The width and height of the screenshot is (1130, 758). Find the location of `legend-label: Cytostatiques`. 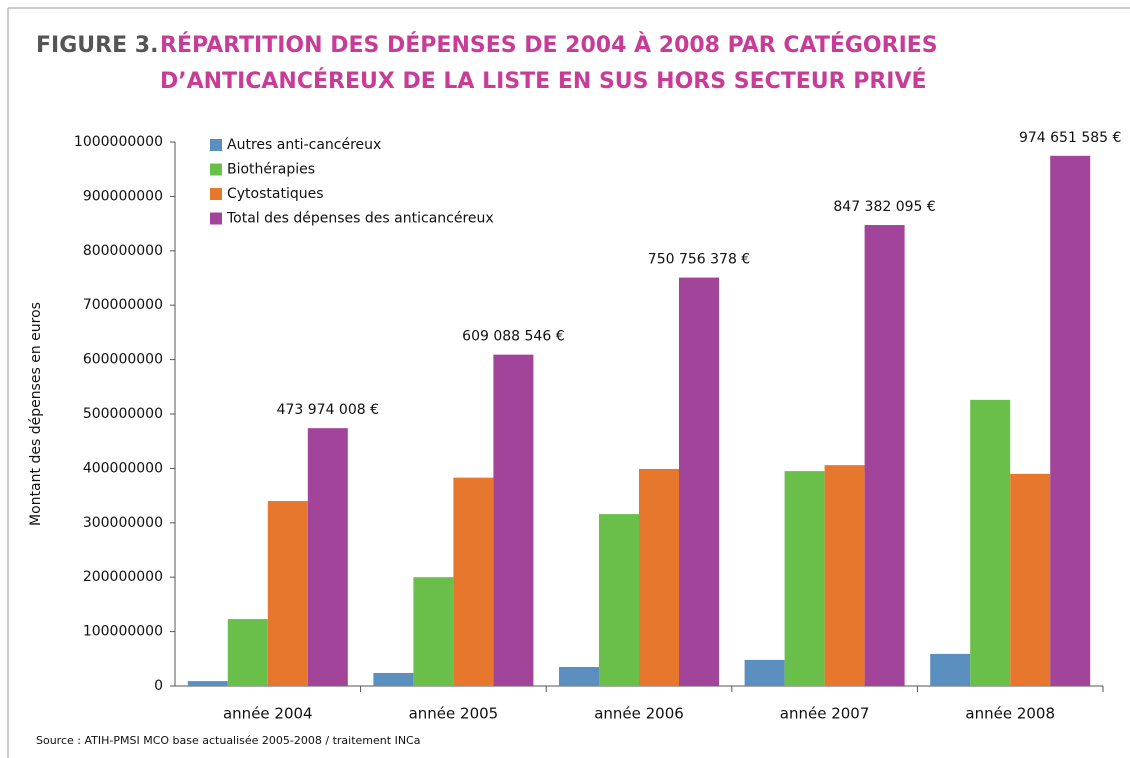

legend-label: Cytostatiques is located at coordinates (275, 194).